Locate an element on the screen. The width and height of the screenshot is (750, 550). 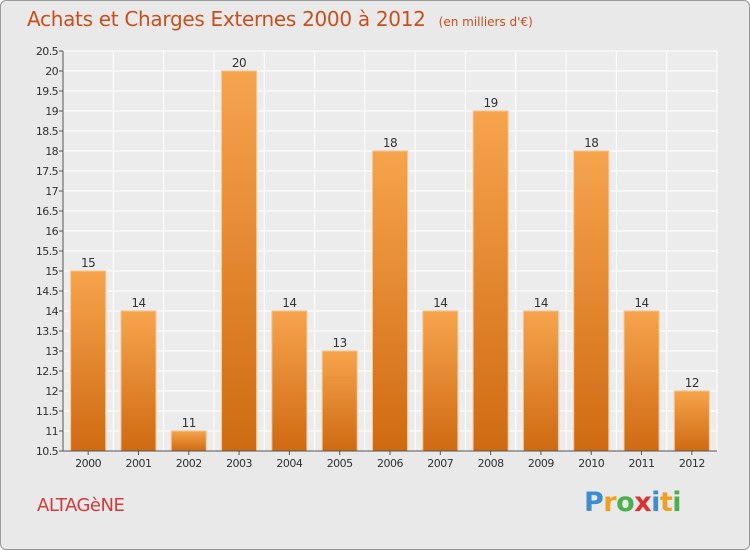
data-label: 15 is located at coordinates (88, 263).